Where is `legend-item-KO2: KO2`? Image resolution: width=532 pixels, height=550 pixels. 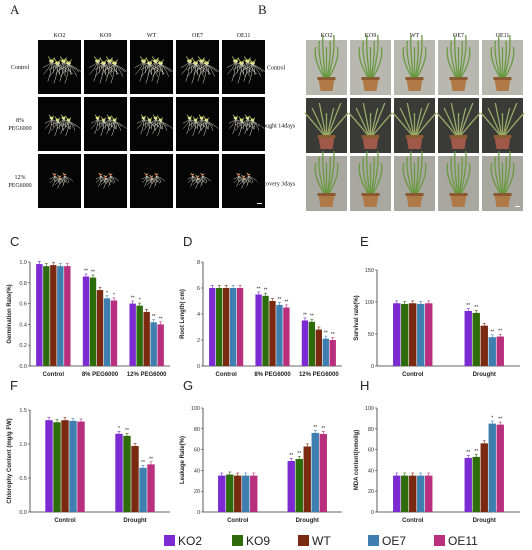 legend-item-KO2: KO2 is located at coordinates (183, 541).